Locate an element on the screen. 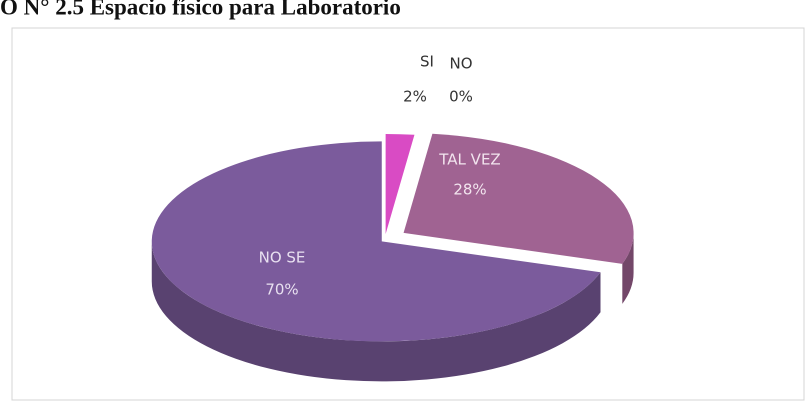  slice-side is located at coordinates (628, 268).